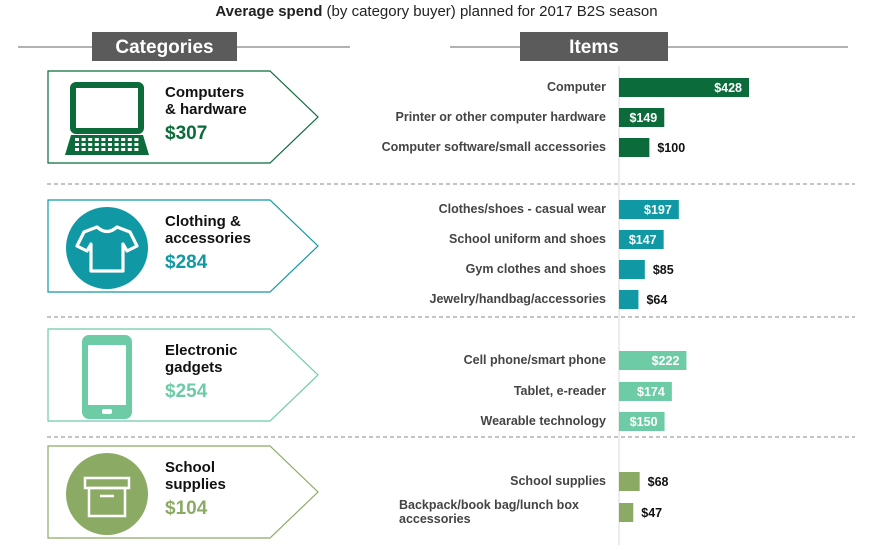 This screenshot has height=550, width=873. What do you see at coordinates (656, 300) in the screenshot?
I see `item-value-label: $64` at bounding box center [656, 300].